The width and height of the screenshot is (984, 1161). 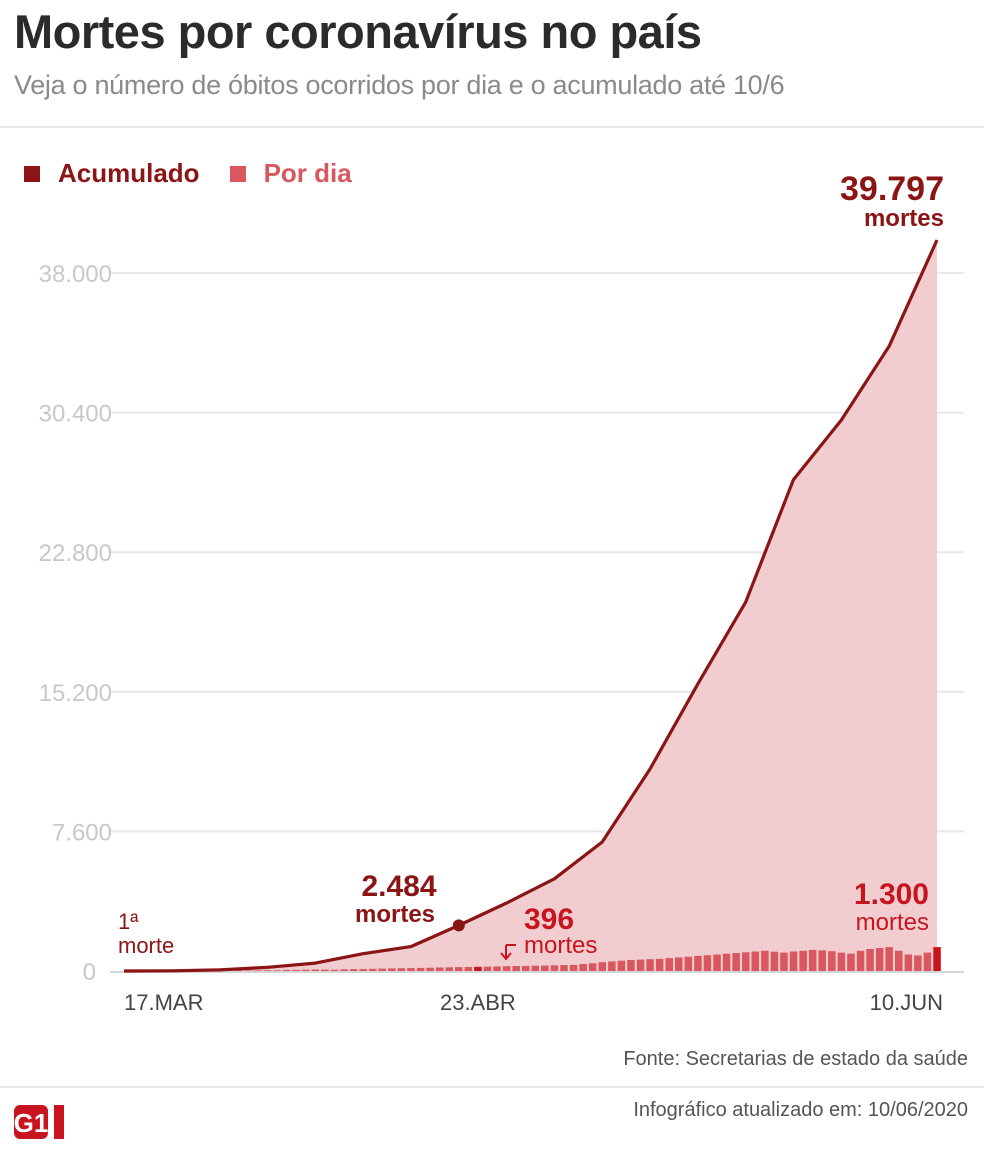 What do you see at coordinates (32, 173) in the screenshot?
I see `legend-swatch-acumulado` at bounding box center [32, 173].